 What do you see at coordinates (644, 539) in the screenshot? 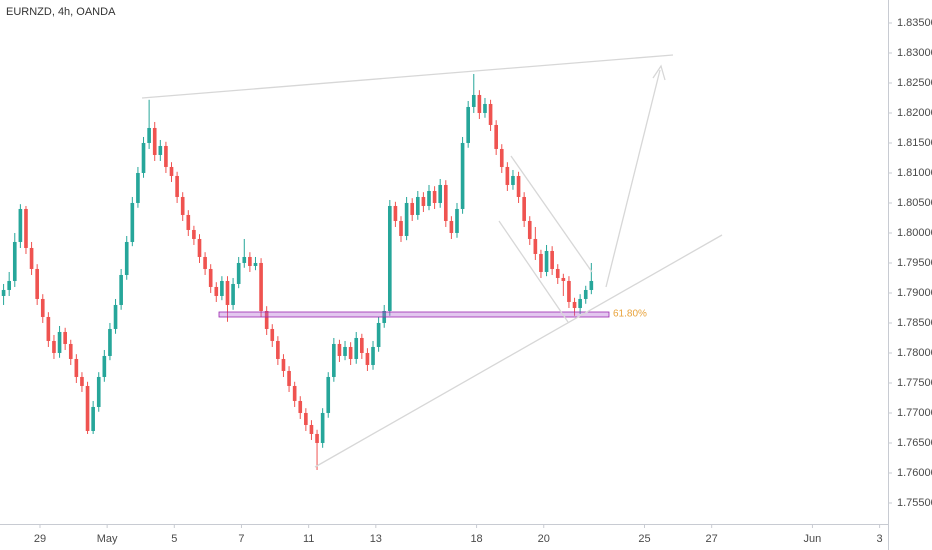
I see `x-tick-label: 25` at bounding box center [644, 539].